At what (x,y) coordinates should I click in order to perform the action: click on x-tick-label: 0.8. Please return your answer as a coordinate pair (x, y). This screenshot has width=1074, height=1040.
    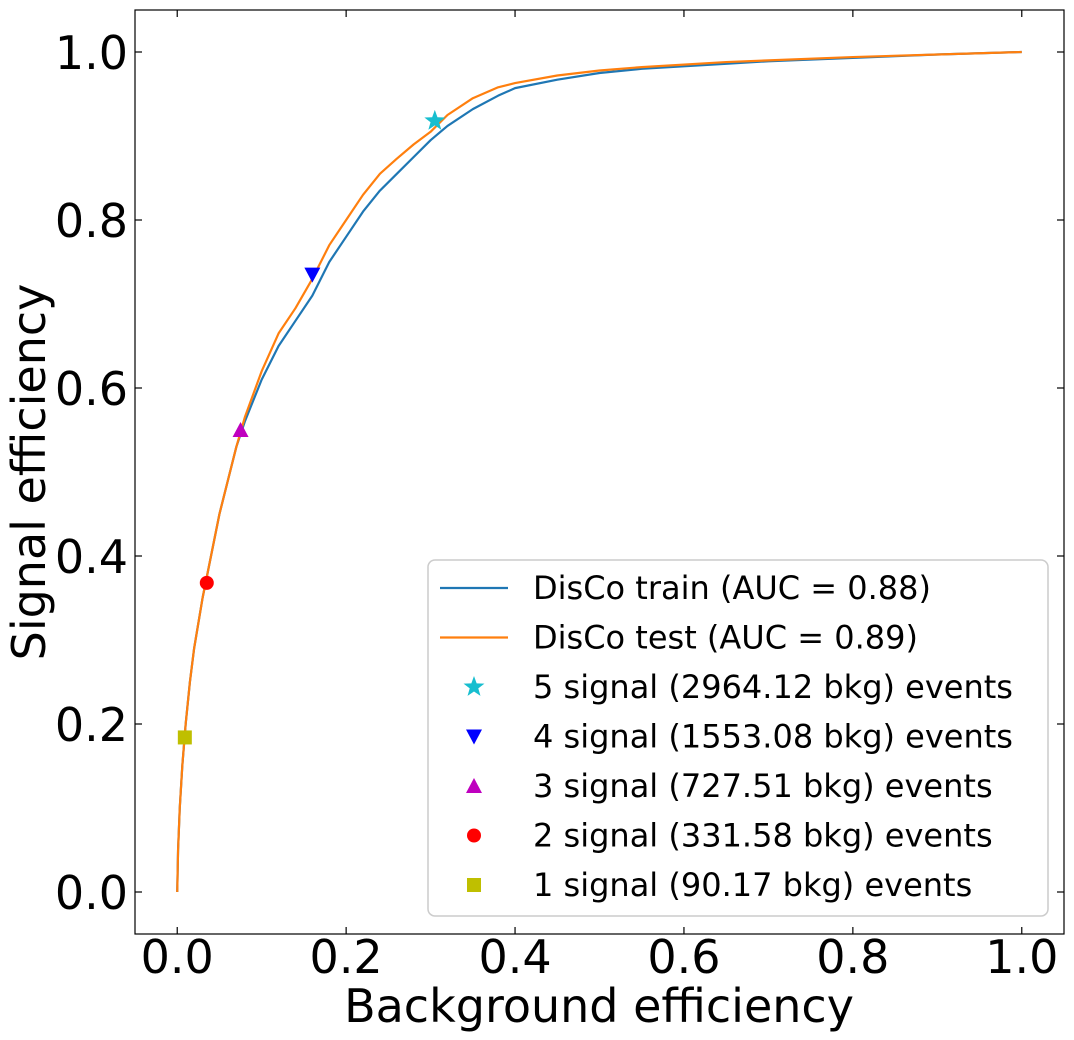
    Looking at the image, I should click on (852, 957).